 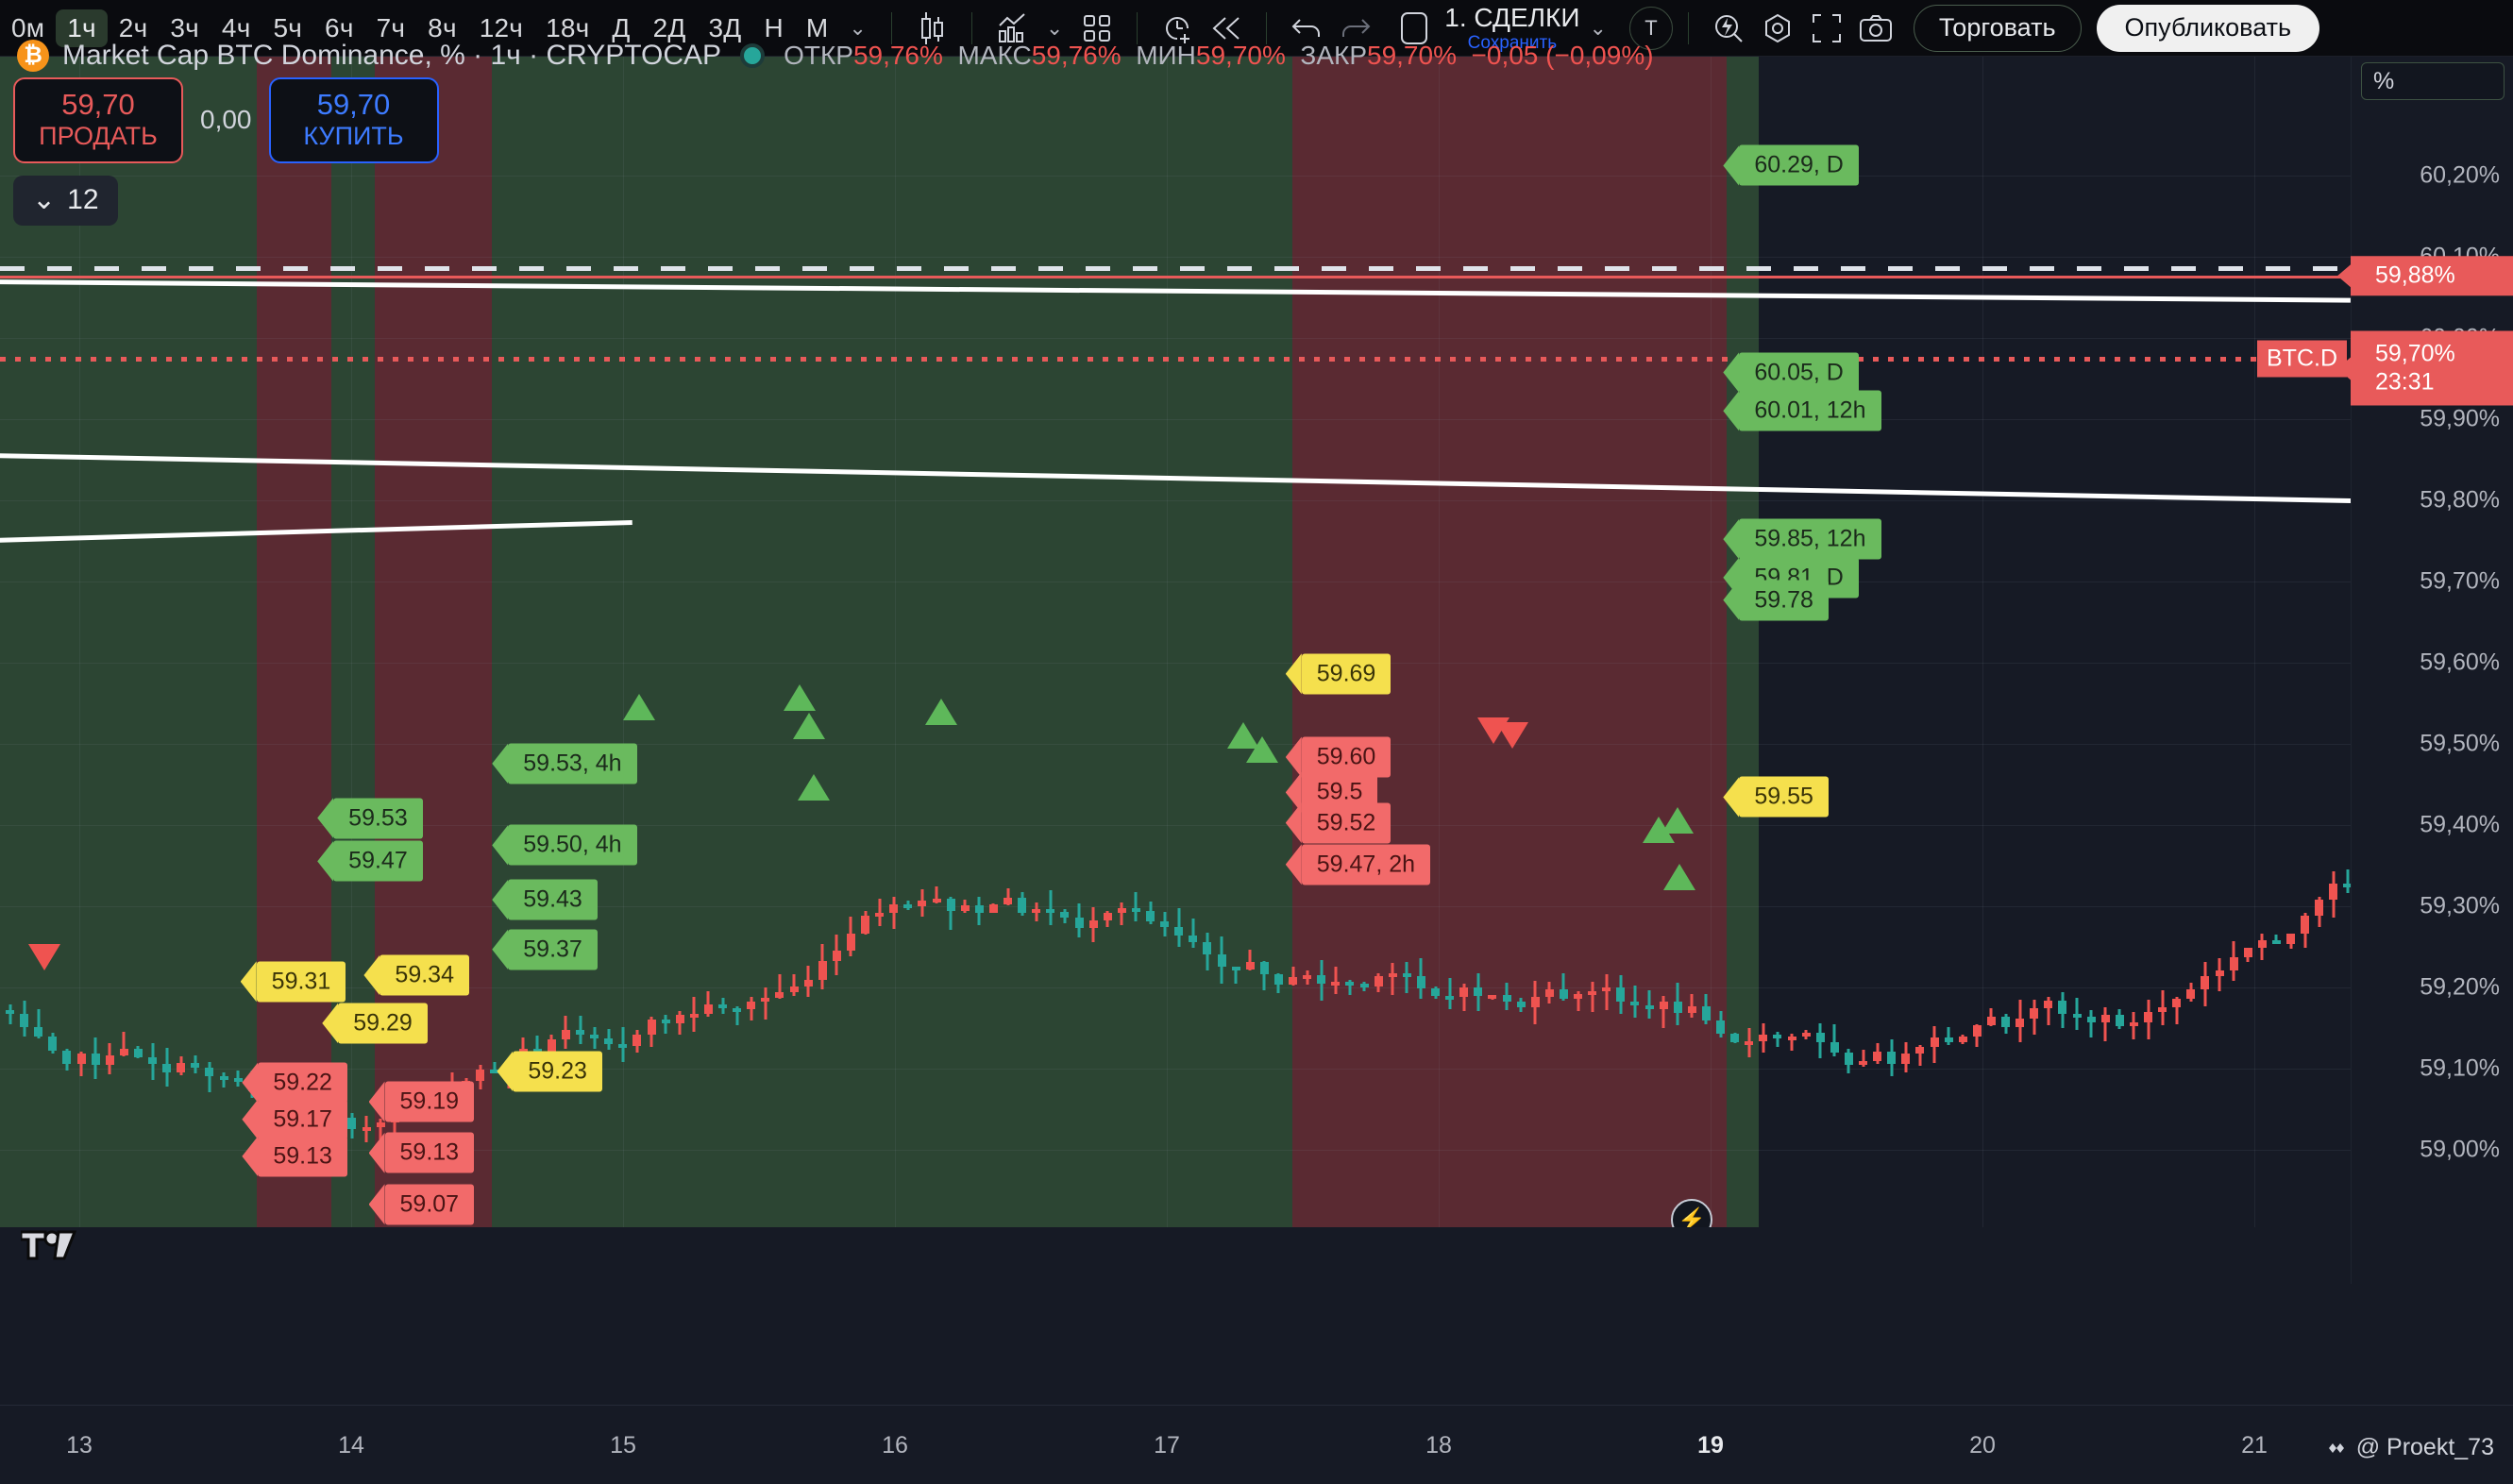 What do you see at coordinates (1097, 28) in the screenshot?
I see `layouts-grid-icon` at bounding box center [1097, 28].